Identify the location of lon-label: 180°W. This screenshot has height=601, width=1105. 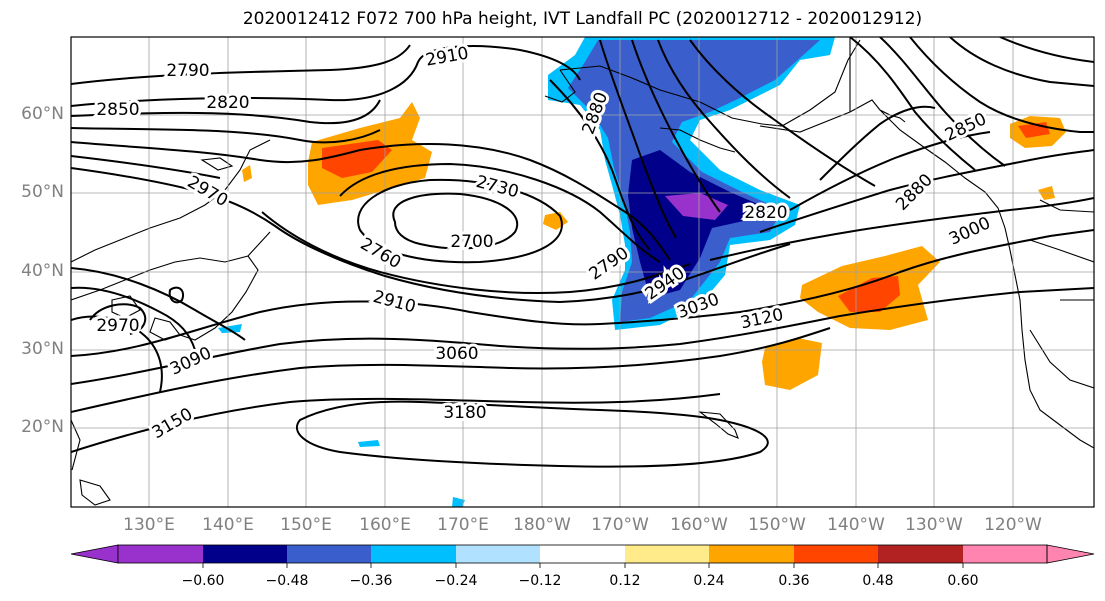
(542, 525).